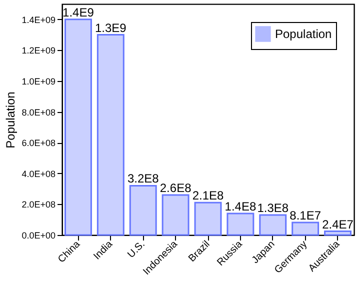 This screenshot has width=358, height=281. I want to click on text: 8.1E7, so click(306, 215).